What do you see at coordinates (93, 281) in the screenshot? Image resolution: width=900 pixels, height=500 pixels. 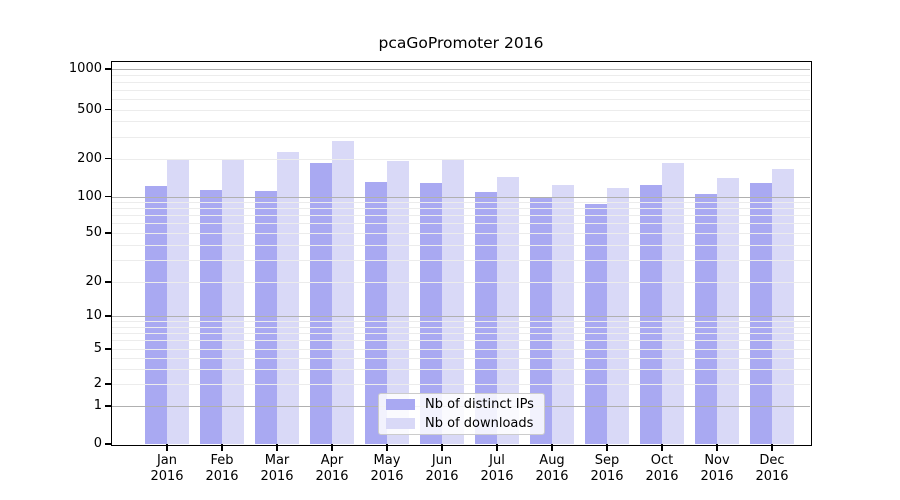 I see `y-tick-label: 20` at bounding box center [93, 281].